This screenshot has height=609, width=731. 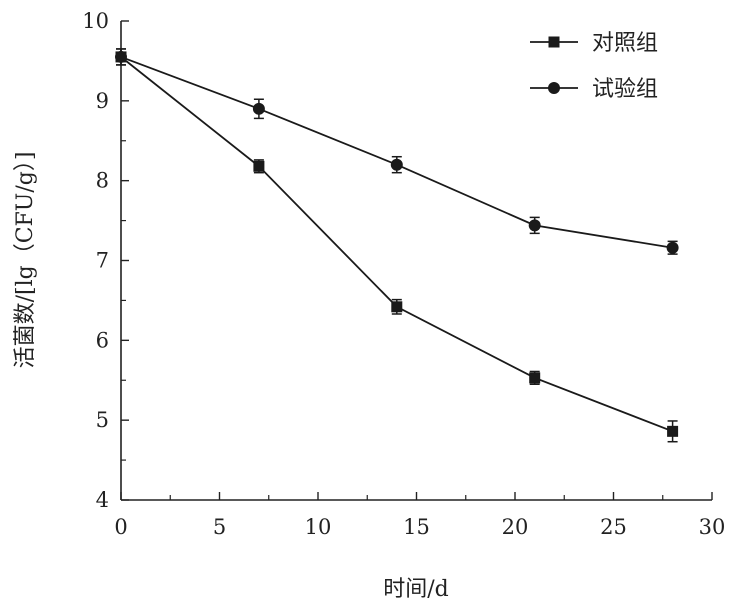 I want to click on y-tick-label: 8, so click(x=102, y=181).